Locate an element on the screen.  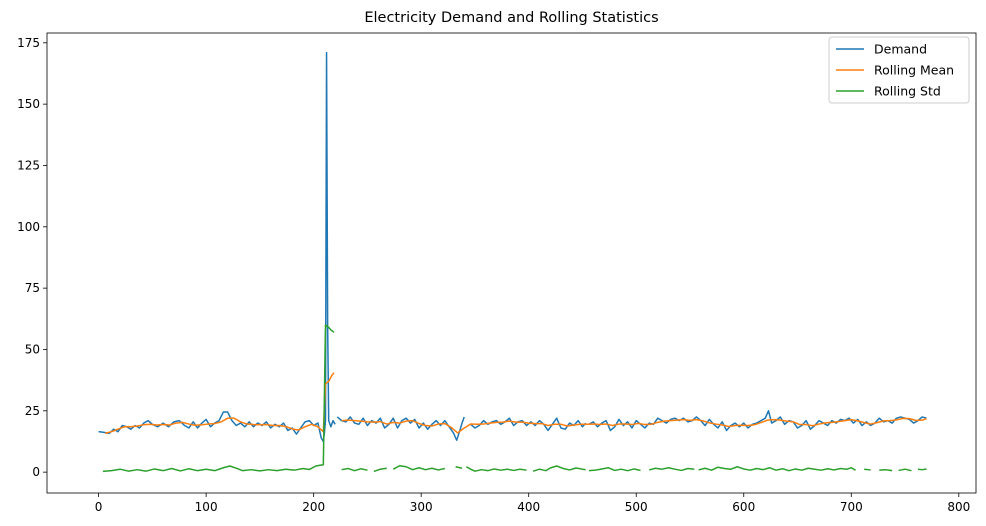
legend-box is located at coordinates (899, 70).